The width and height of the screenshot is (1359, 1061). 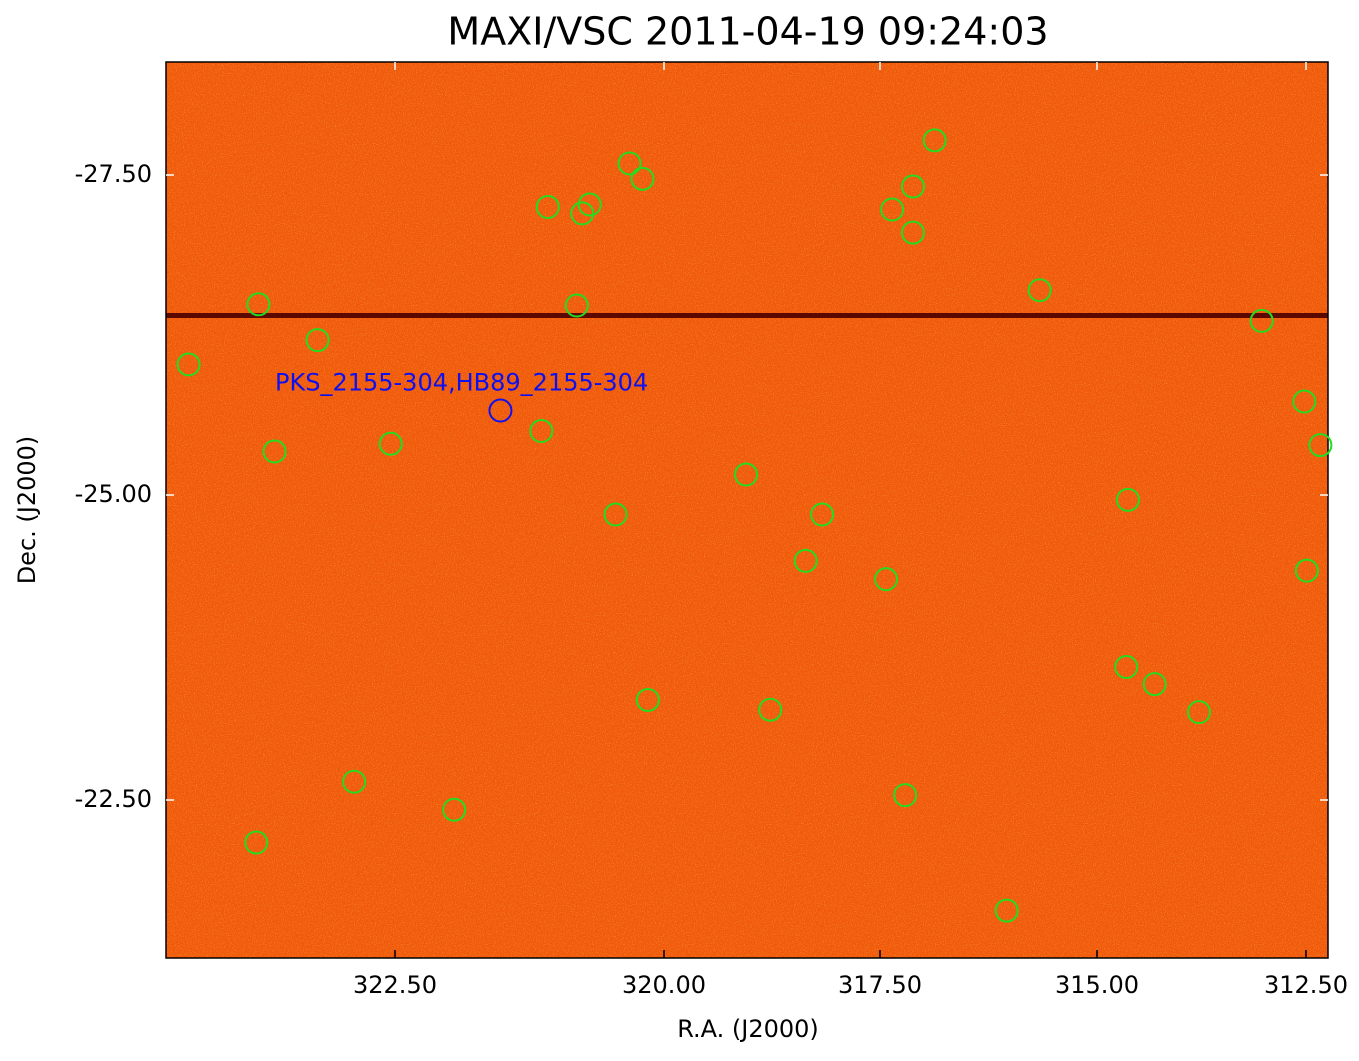 What do you see at coordinates (113, 174) in the screenshot?
I see `y-tick-label: -27.50` at bounding box center [113, 174].